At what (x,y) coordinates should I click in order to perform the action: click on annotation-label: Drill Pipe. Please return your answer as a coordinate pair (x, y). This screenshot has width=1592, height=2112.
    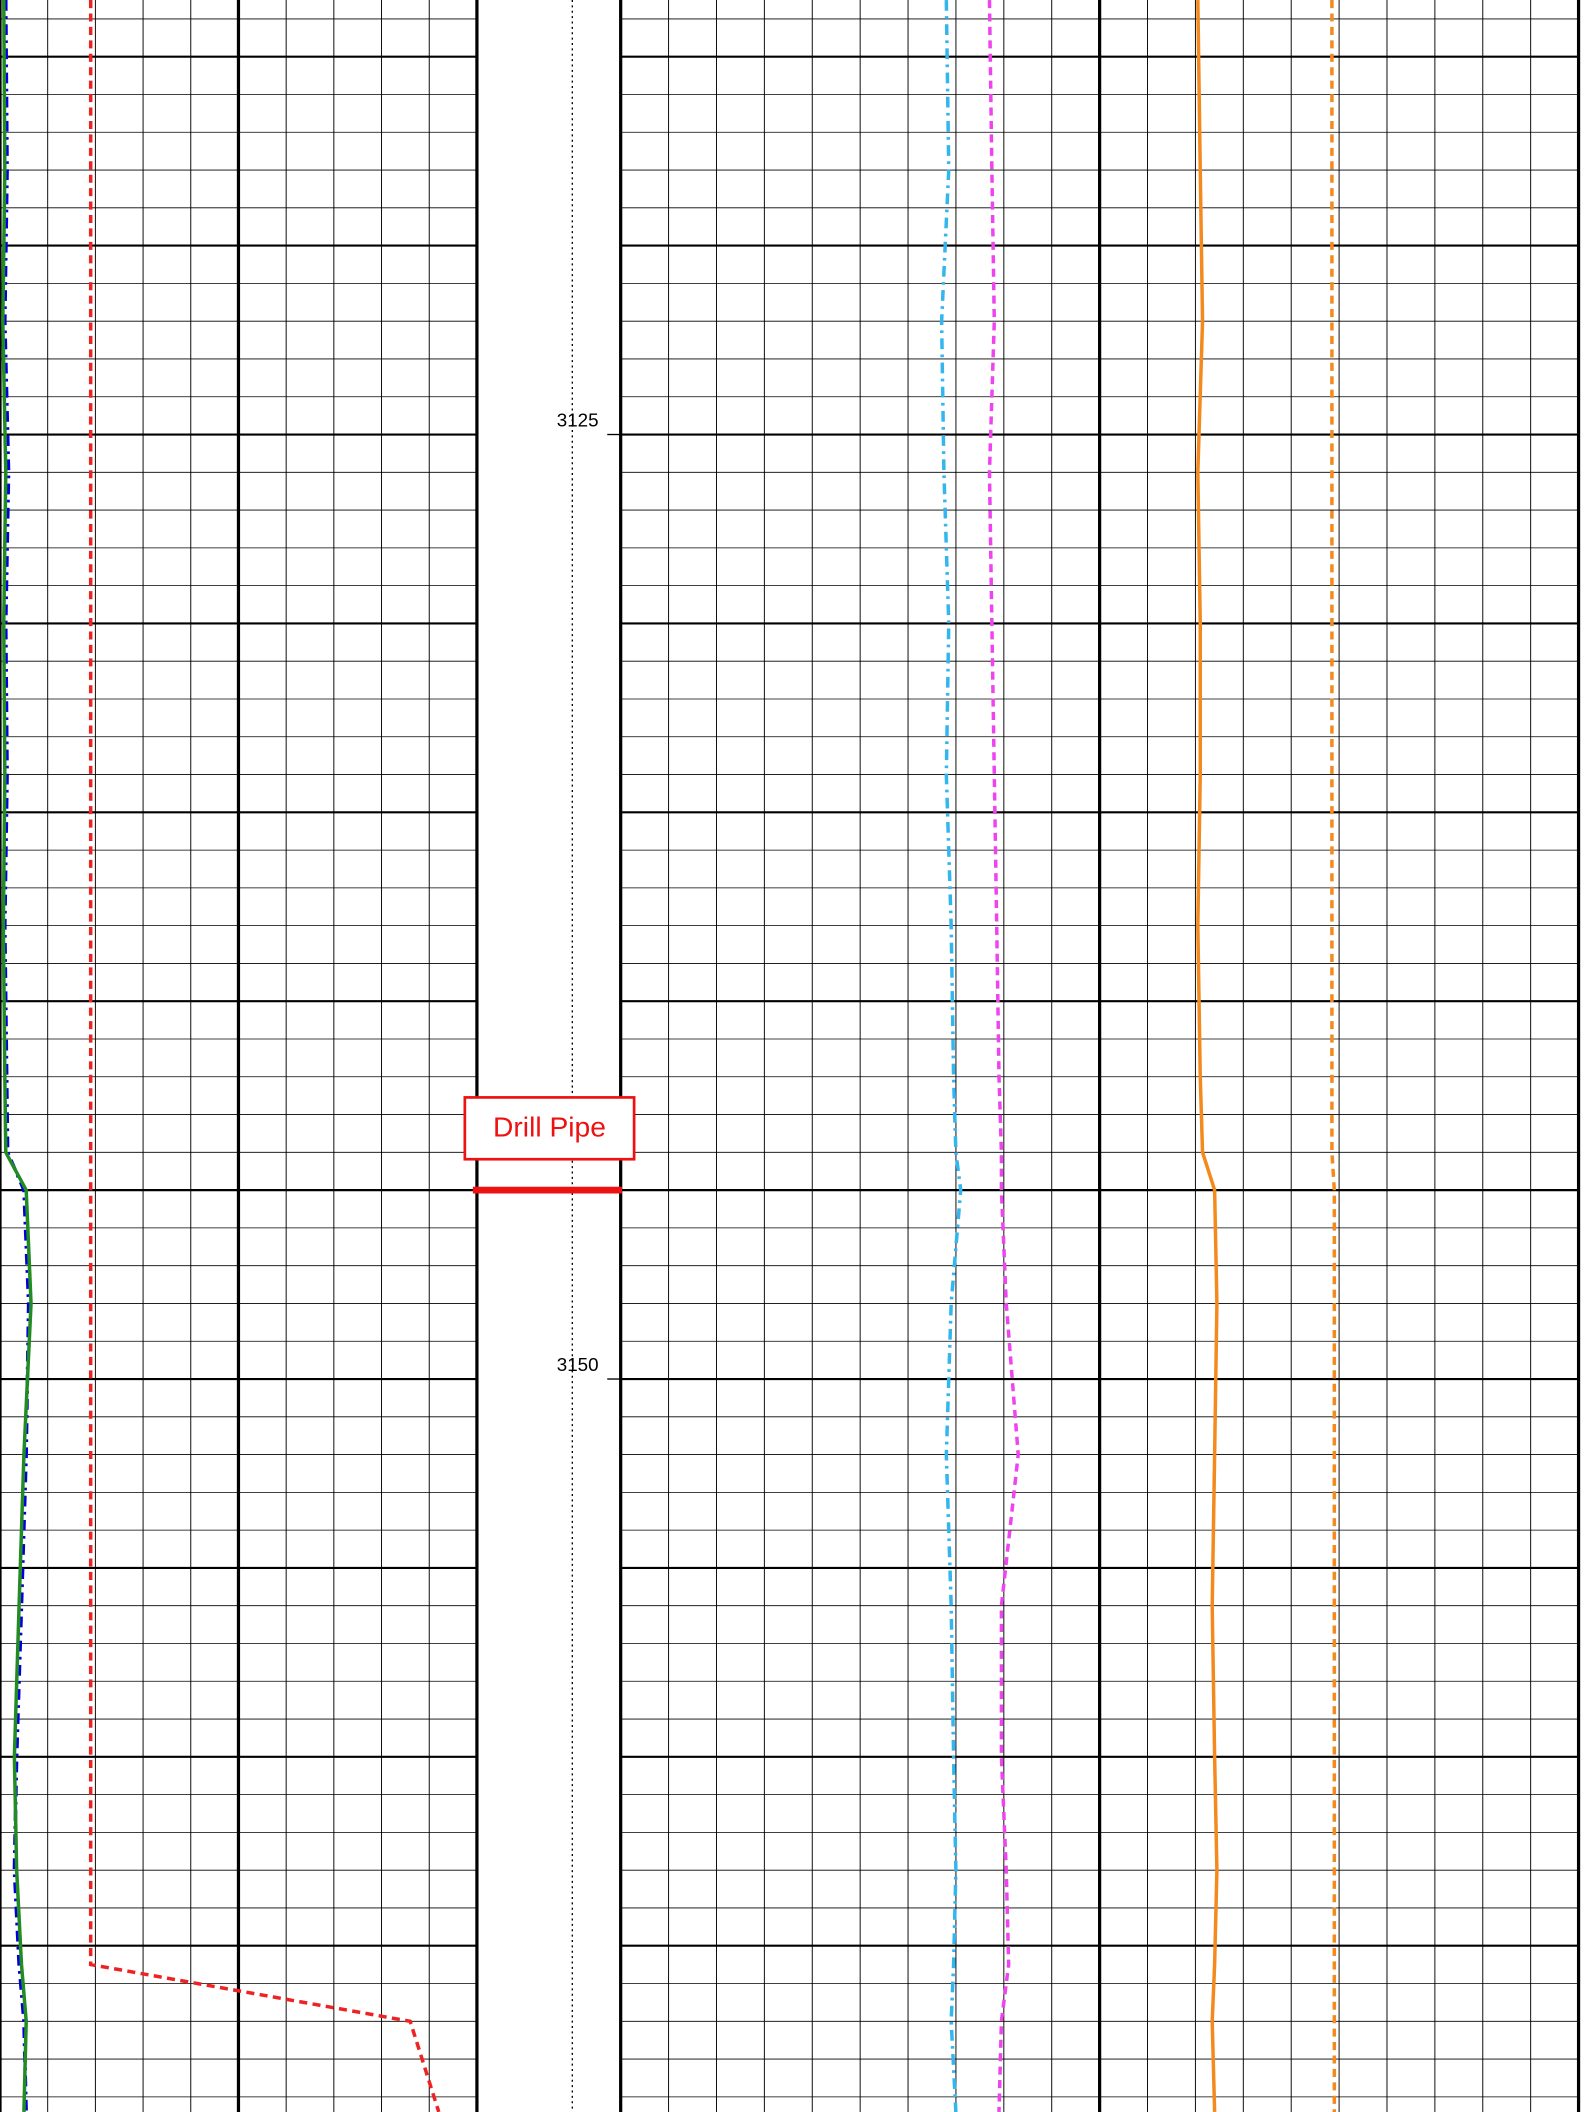
    Looking at the image, I should click on (549, 1126).